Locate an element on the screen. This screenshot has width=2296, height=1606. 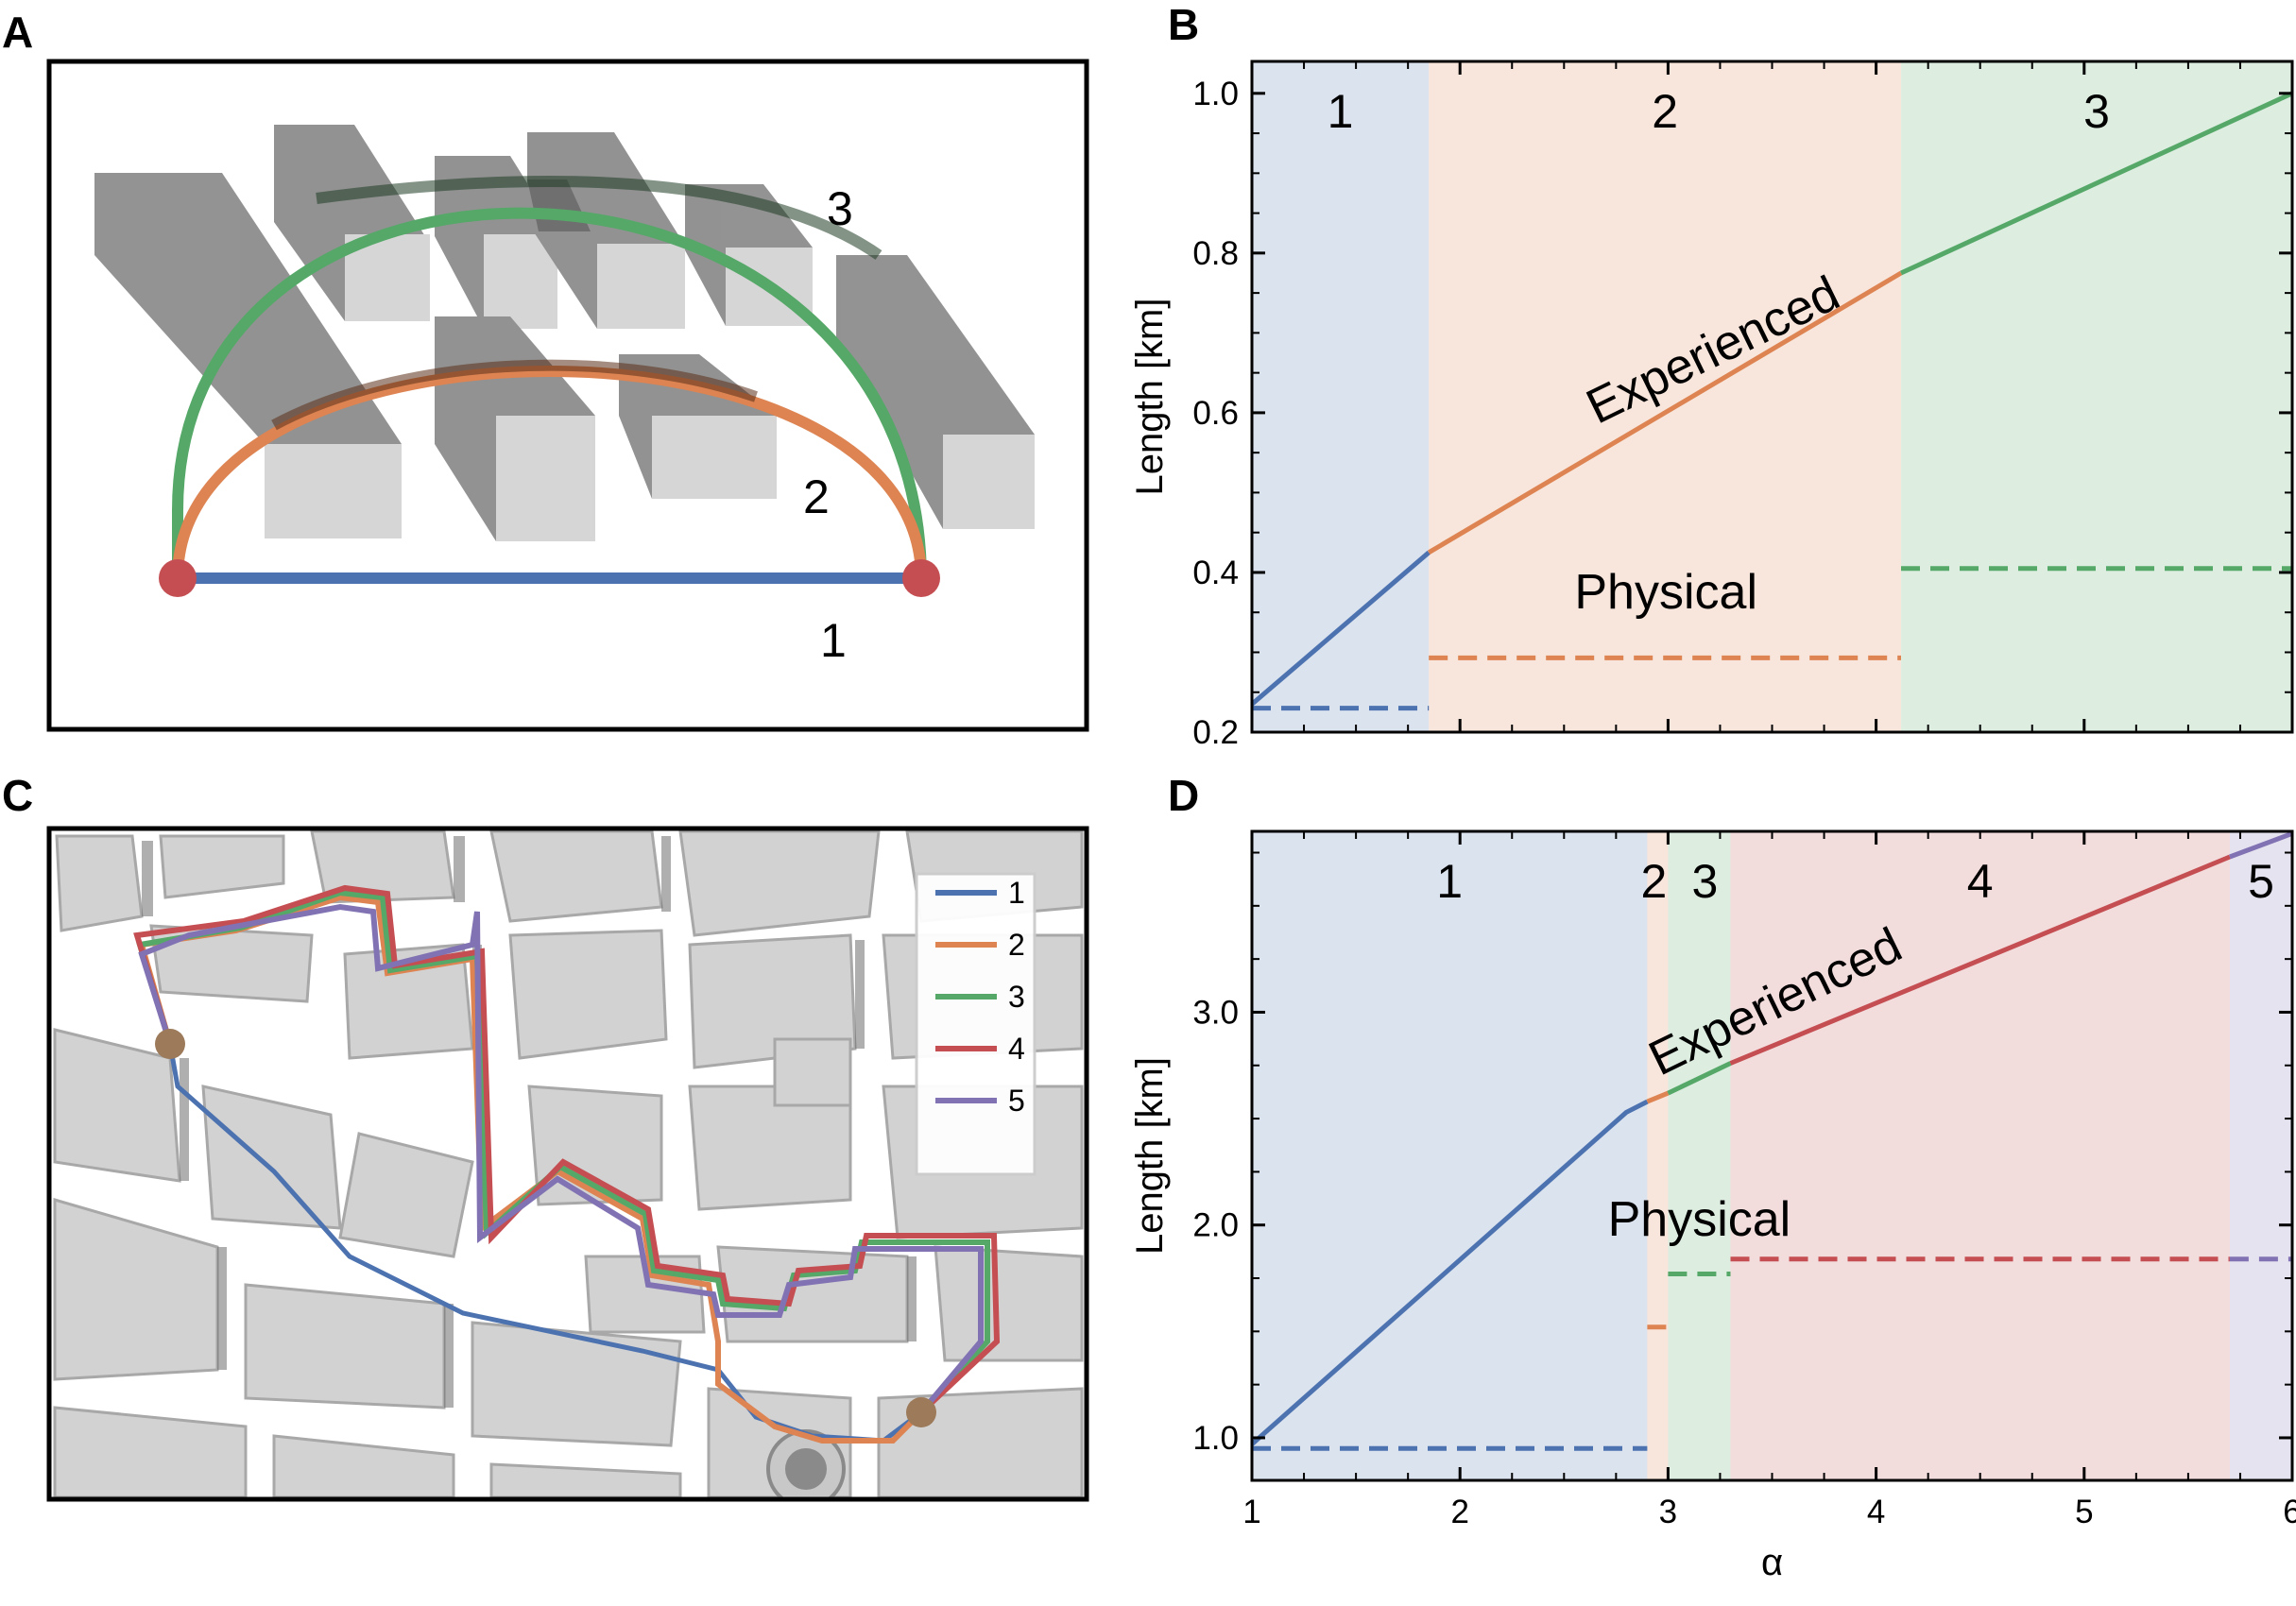
route-3-arc is located at coordinates (549, 393).